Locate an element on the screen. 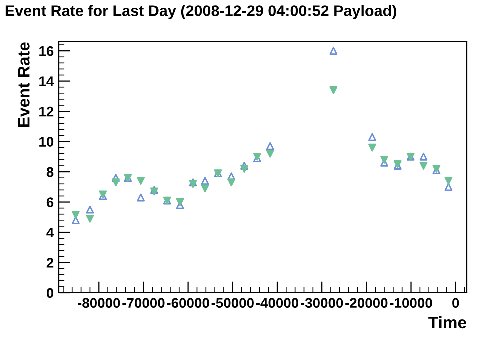 The width and height of the screenshot is (492, 344). y-tick-label: 8 is located at coordinates (50, 172).